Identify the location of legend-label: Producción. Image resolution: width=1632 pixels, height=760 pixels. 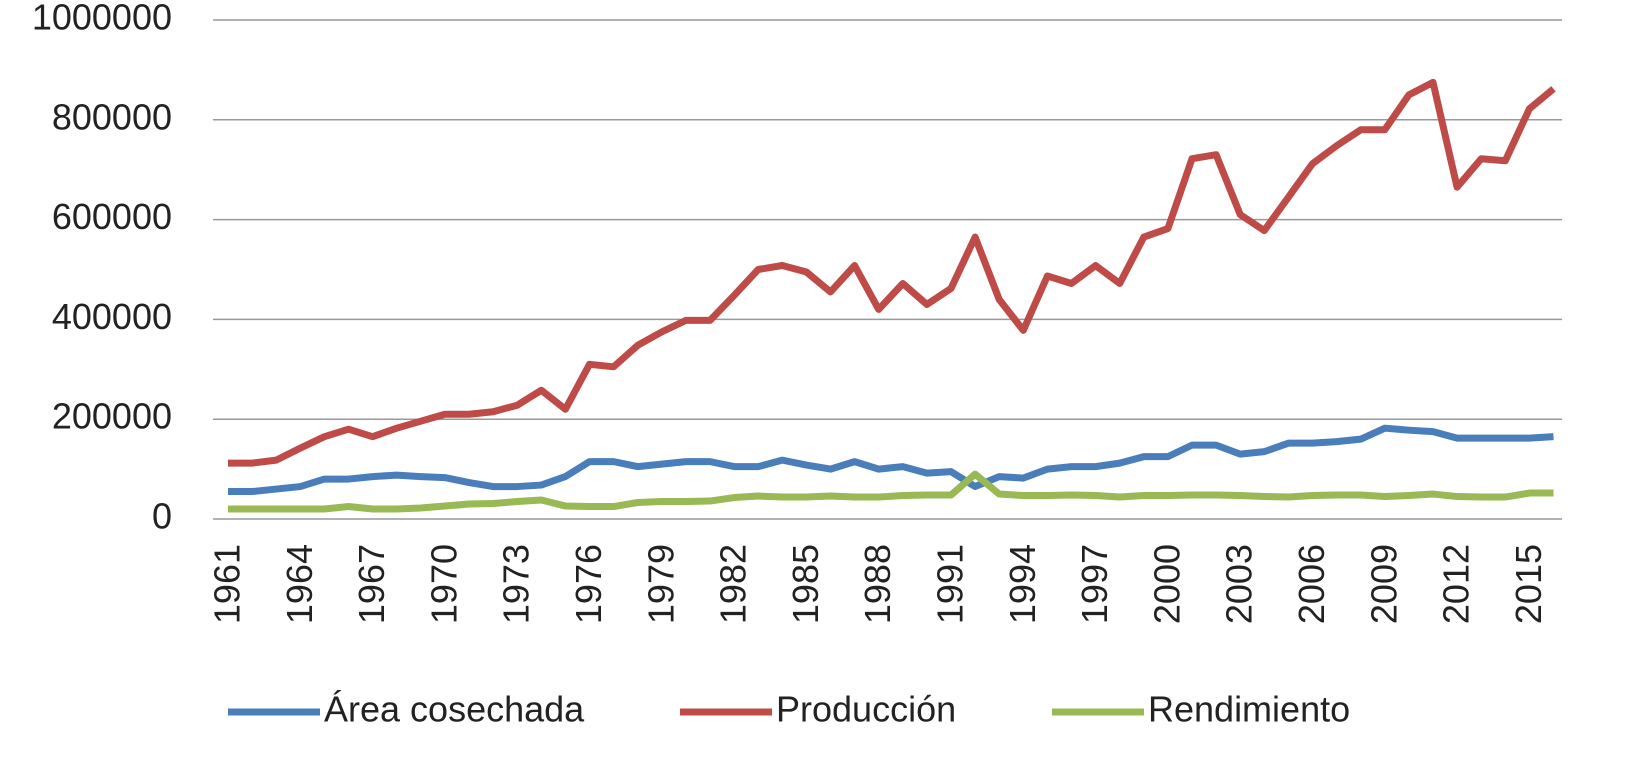
(866, 709).